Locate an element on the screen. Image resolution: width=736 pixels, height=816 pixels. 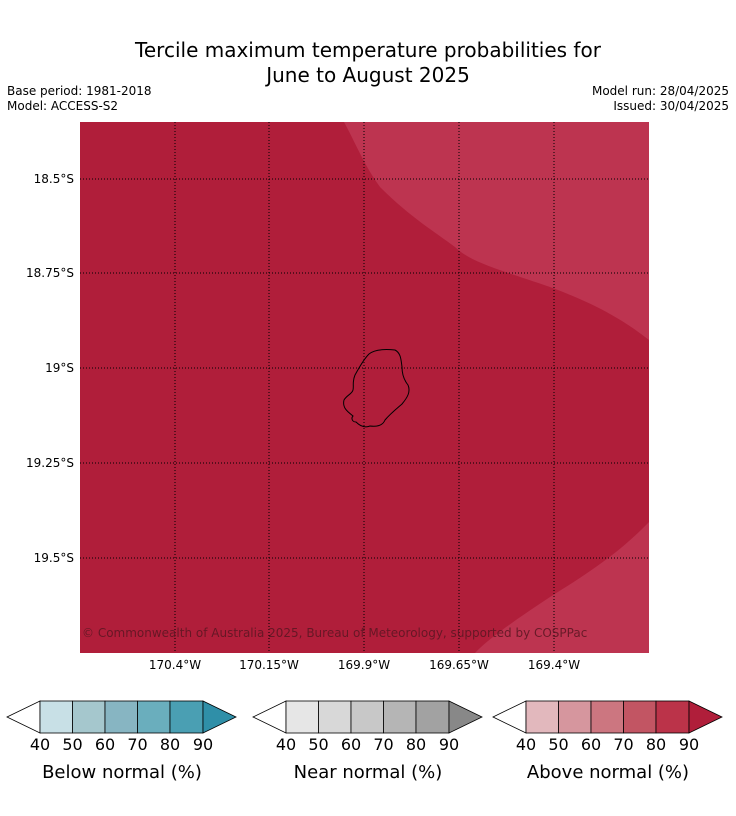
lon-label: 169.4°W is located at coordinates (554, 665).